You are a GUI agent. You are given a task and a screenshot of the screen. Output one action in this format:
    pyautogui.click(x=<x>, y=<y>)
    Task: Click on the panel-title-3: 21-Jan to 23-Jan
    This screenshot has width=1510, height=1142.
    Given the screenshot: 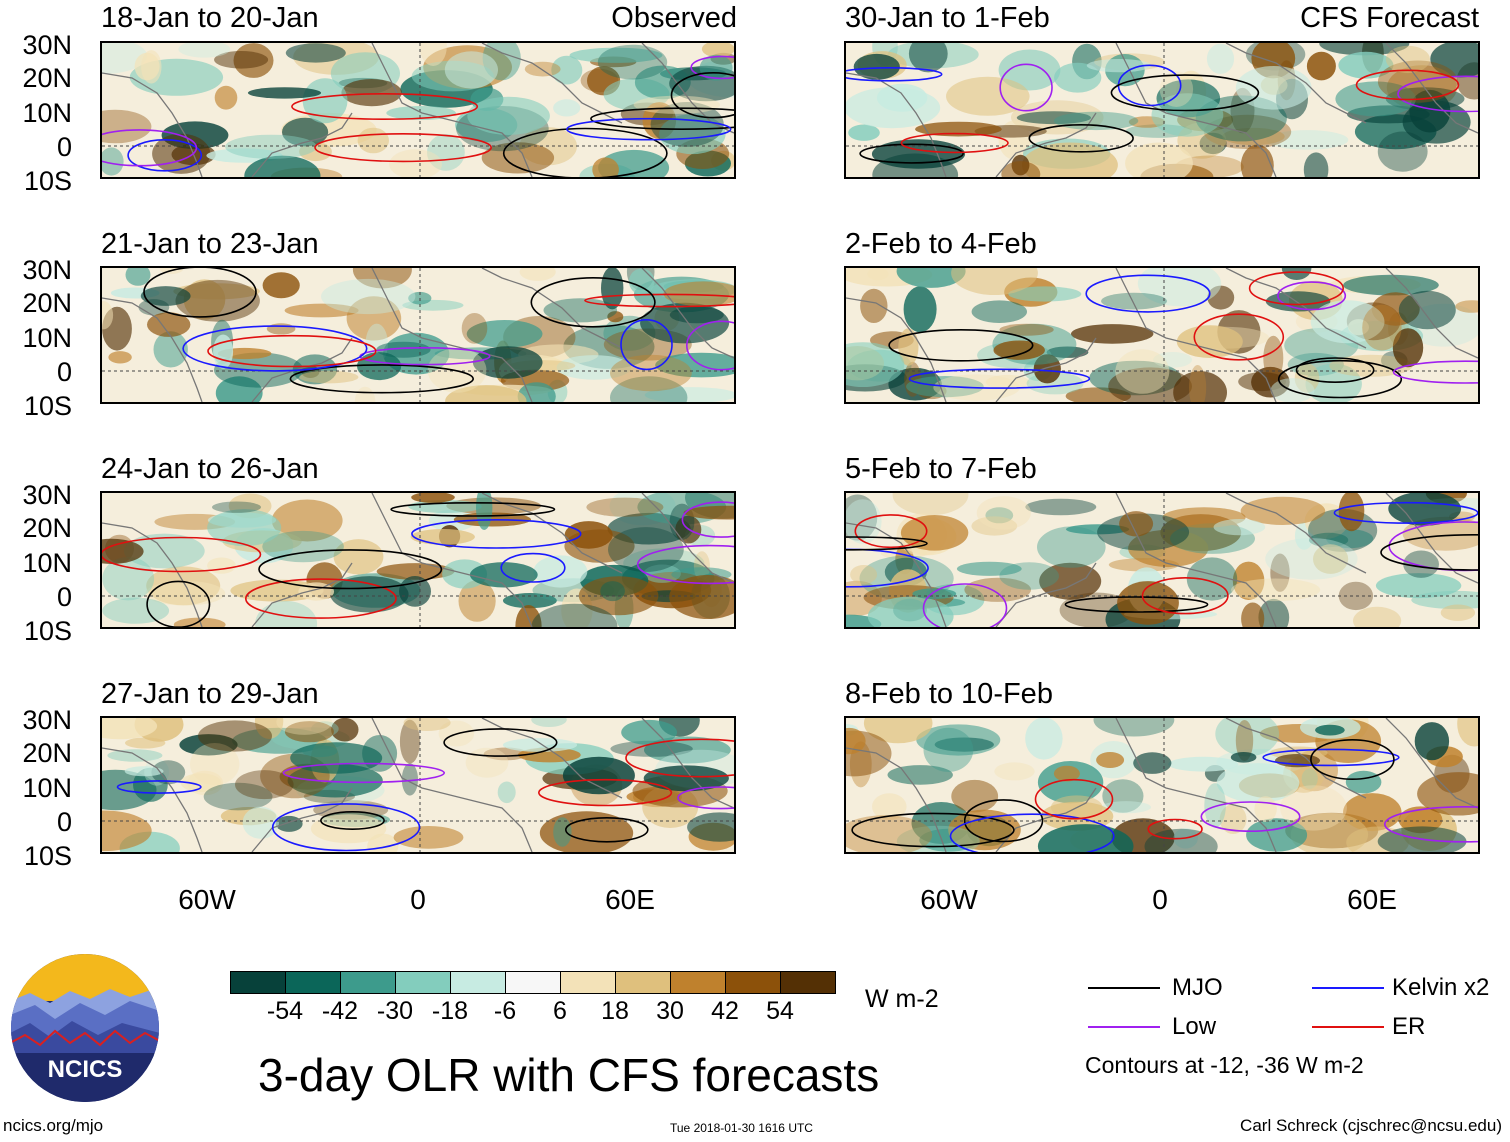 What is the action you would take?
    pyautogui.click(x=210, y=244)
    